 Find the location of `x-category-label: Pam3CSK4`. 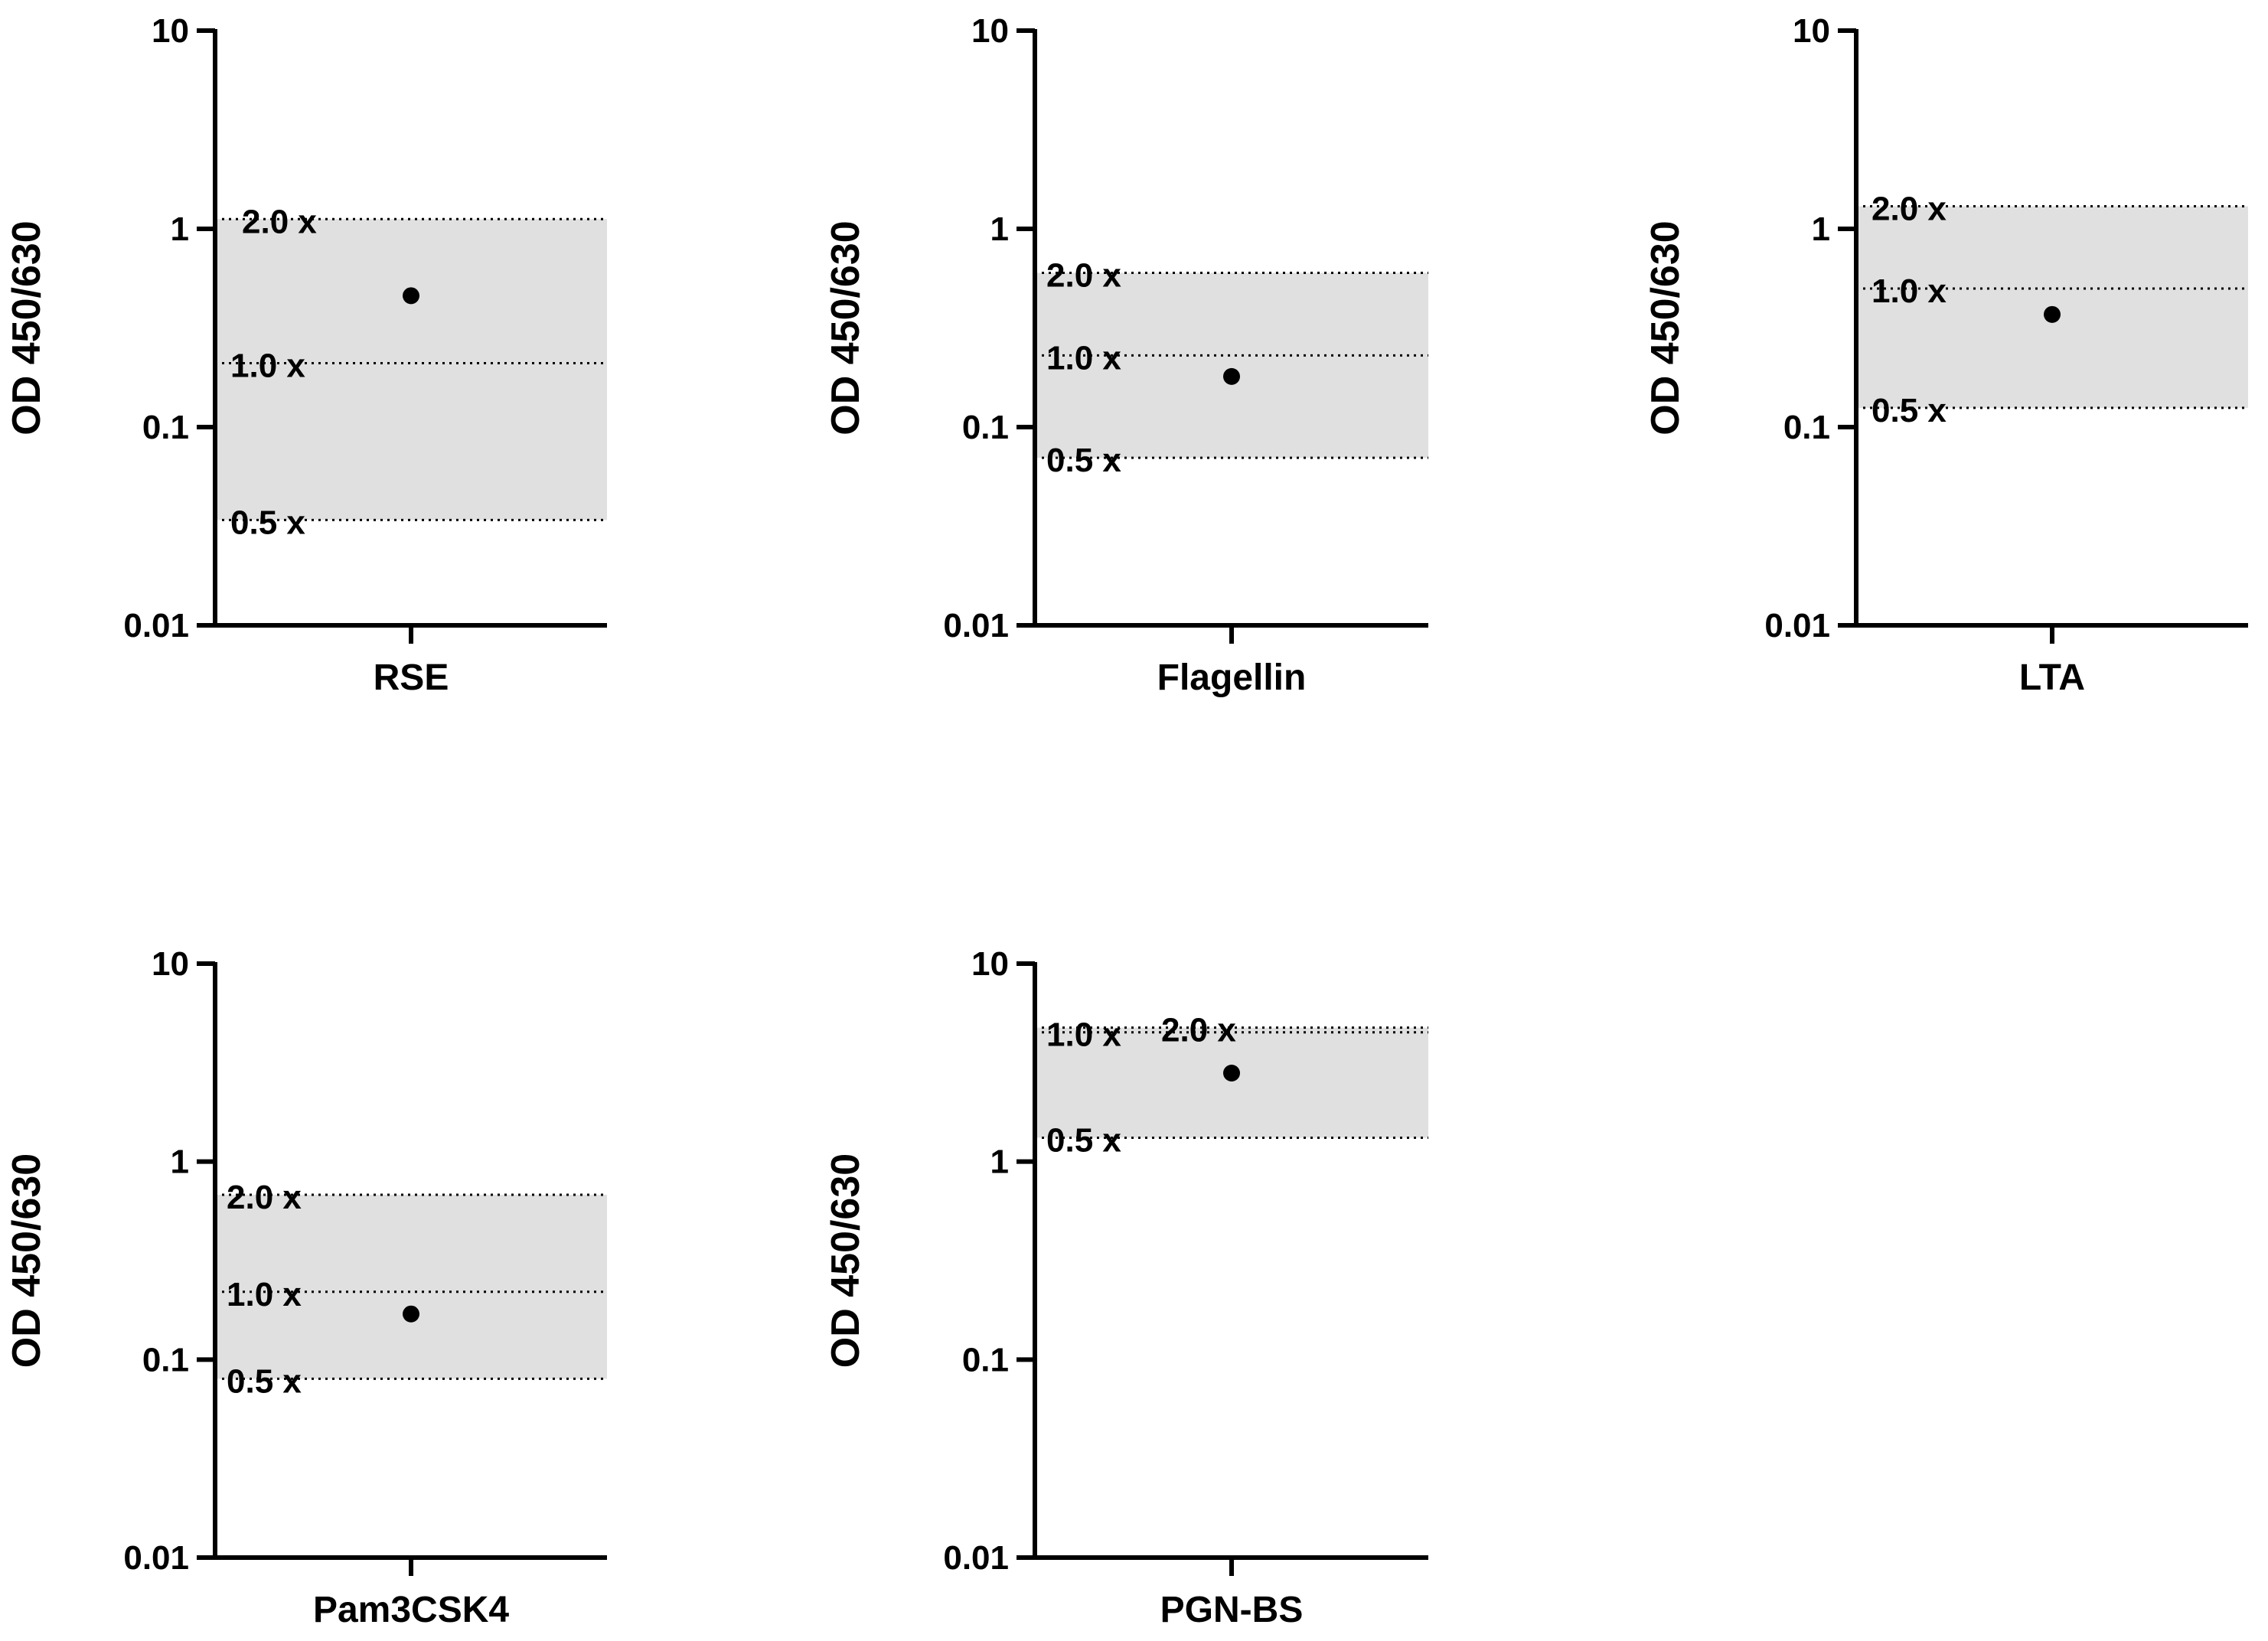

x-category-label: Pam3CSK4 is located at coordinates (411, 1610).